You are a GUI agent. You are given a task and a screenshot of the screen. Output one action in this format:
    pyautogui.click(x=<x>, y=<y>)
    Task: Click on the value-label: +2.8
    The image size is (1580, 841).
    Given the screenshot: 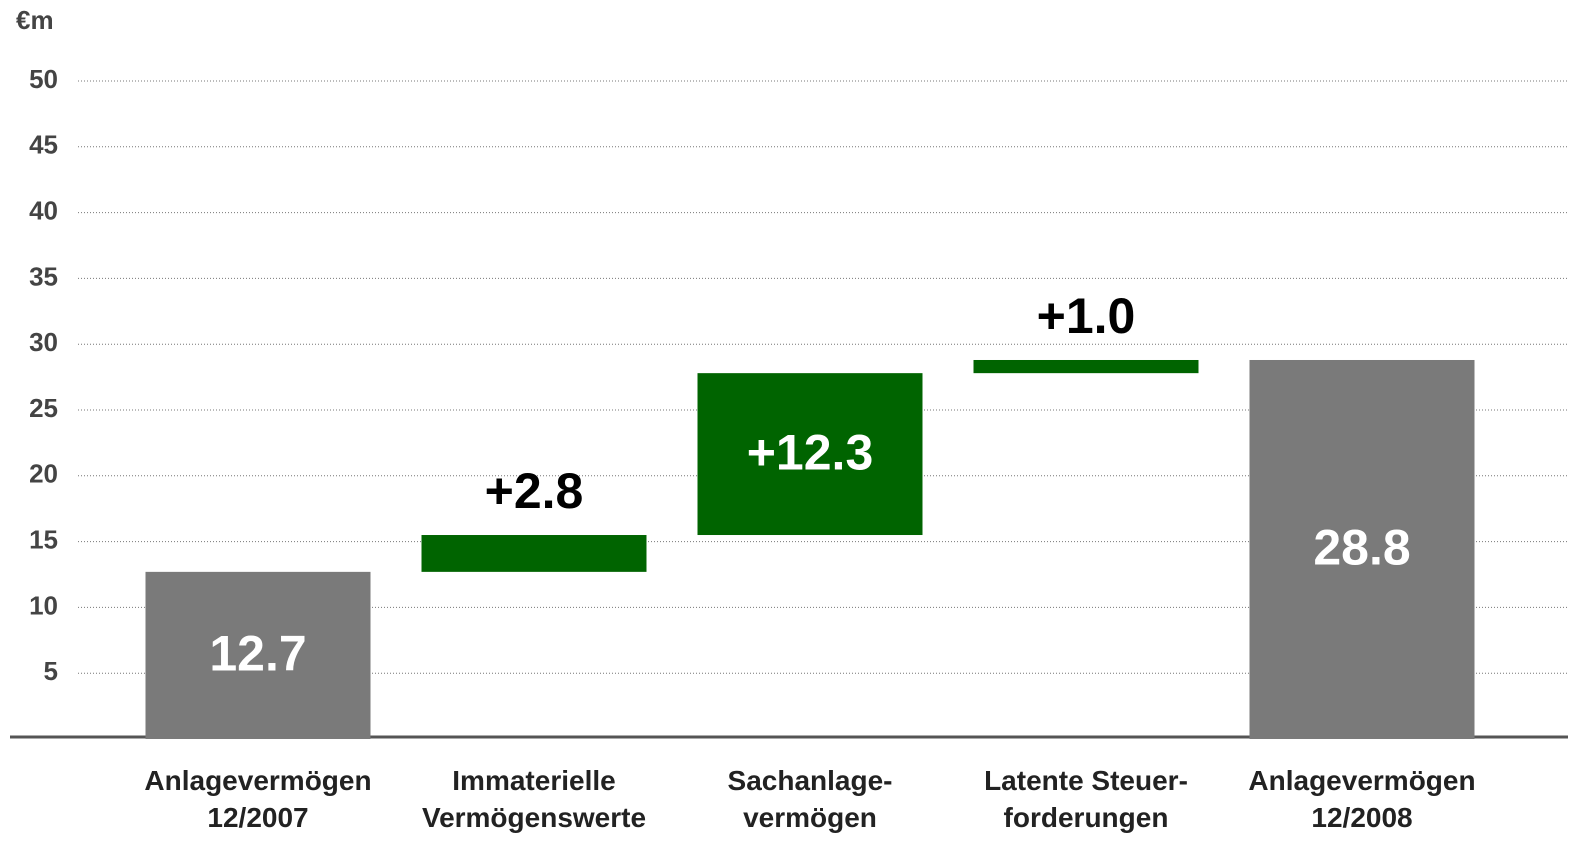 What is the action you would take?
    pyautogui.click(x=534, y=491)
    